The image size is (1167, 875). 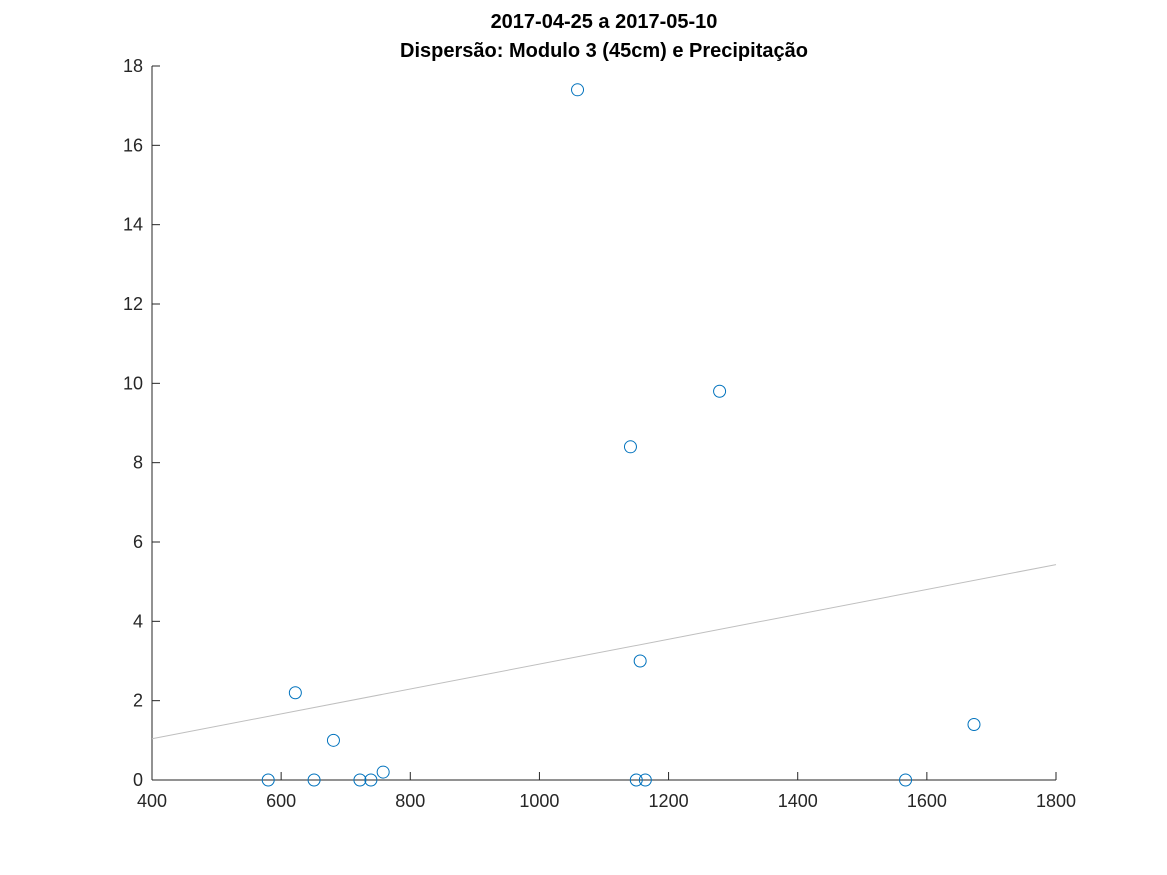 I want to click on y-tick-label: 2, so click(x=138, y=701).